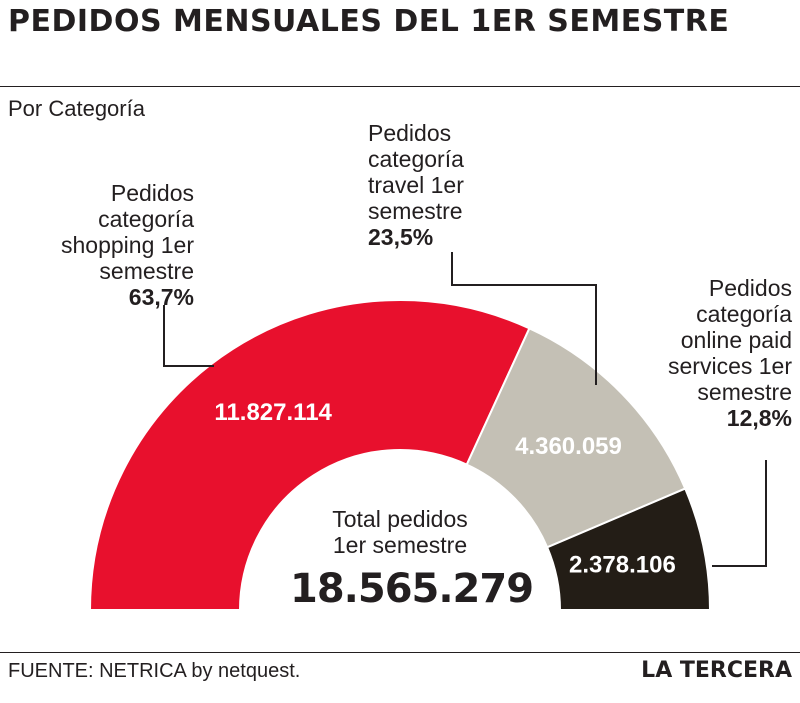 The width and height of the screenshot is (800, 703). Describe the element at coordinates (161, 297) in the screenshot. I see `label-shopping-percent: 63,7%` at that location.